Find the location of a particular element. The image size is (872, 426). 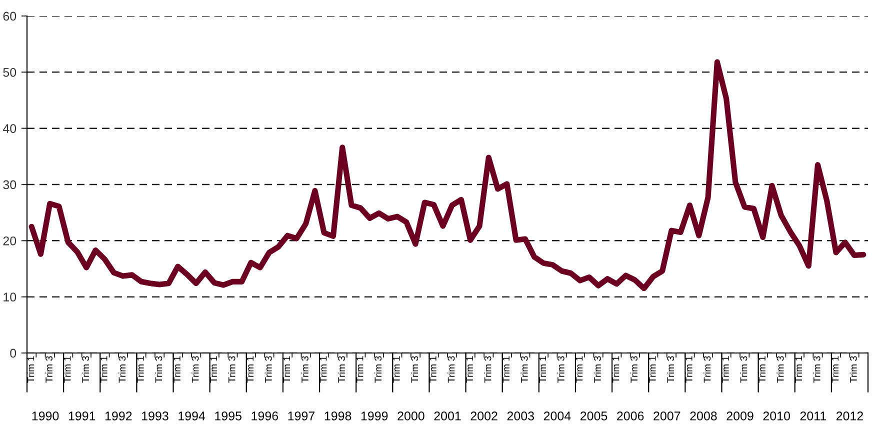

text: 2001 is located at coordinates (447, 416).